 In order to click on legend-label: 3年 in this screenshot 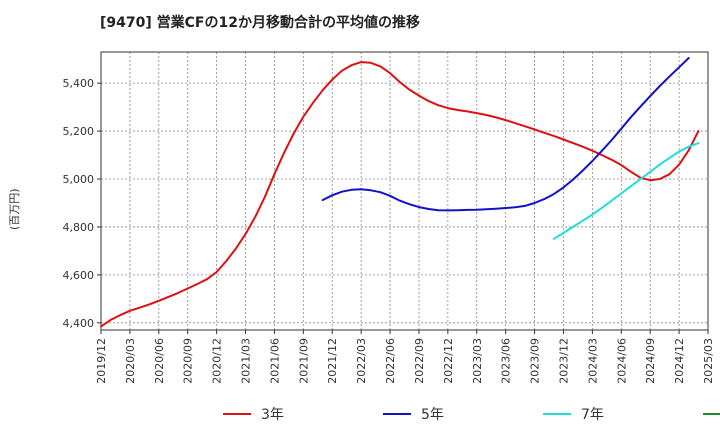, I will do `click(272, 415)`.